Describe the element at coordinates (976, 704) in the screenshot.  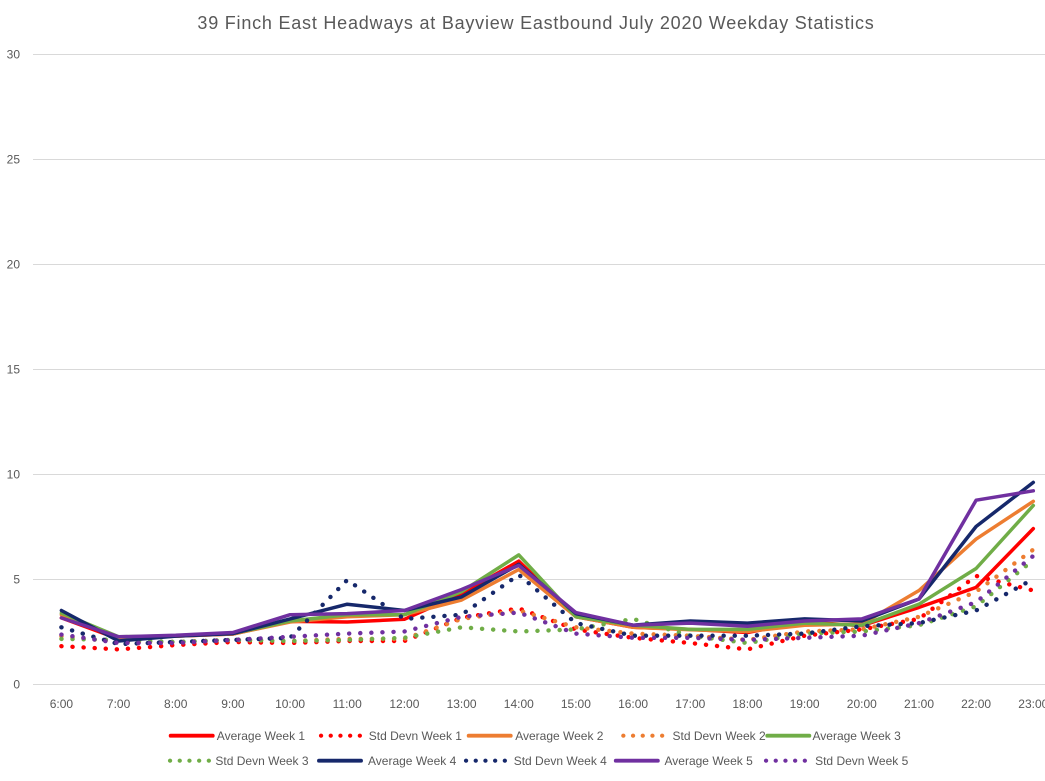
I see `svg-text: 22:00` at that location.